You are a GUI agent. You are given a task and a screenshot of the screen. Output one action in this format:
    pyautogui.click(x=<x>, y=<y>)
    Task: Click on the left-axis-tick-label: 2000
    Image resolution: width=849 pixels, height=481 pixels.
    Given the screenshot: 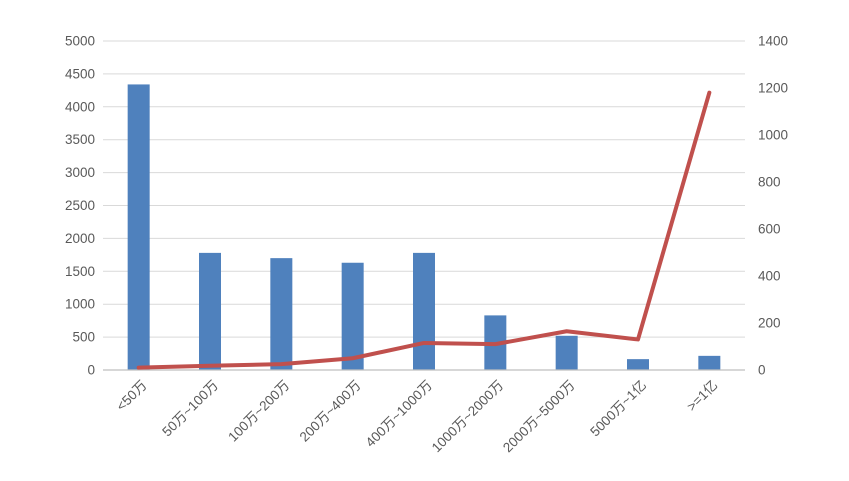 What is the action you would take?
    pyautogui.click(x=80, y=238)
    